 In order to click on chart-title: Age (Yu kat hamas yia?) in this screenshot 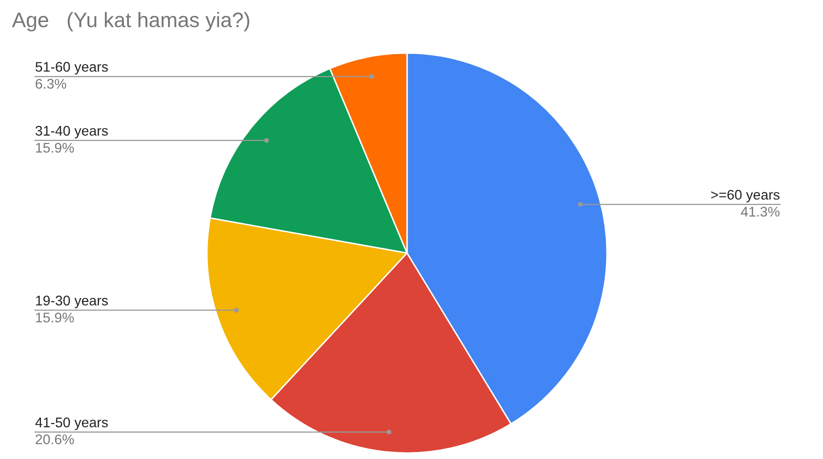, I will do `click(131, 22)`.